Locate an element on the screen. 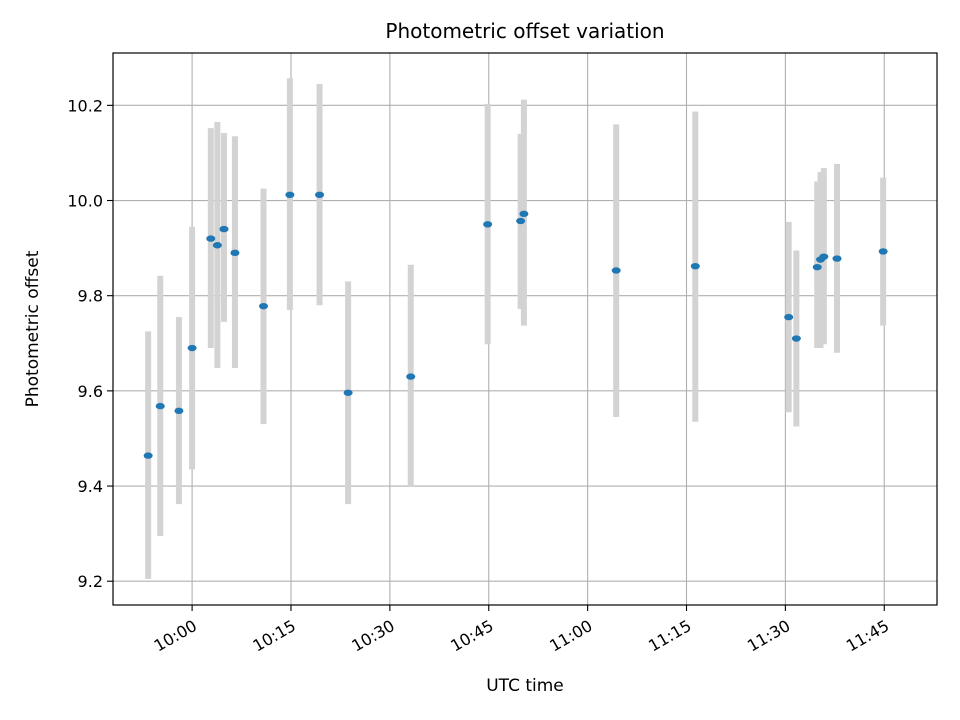 The image size is (960, 720). x-tick-label: 10:00 is located at coordinates (175, 636).